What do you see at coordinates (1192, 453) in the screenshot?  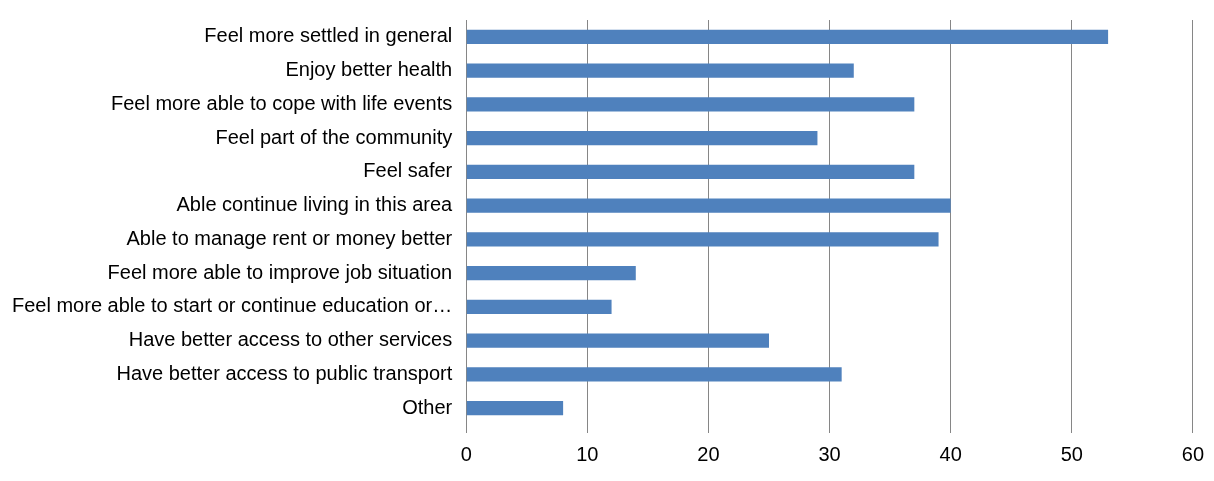 I see `x-tick-label: 60` at bounding box center [1192, 453].